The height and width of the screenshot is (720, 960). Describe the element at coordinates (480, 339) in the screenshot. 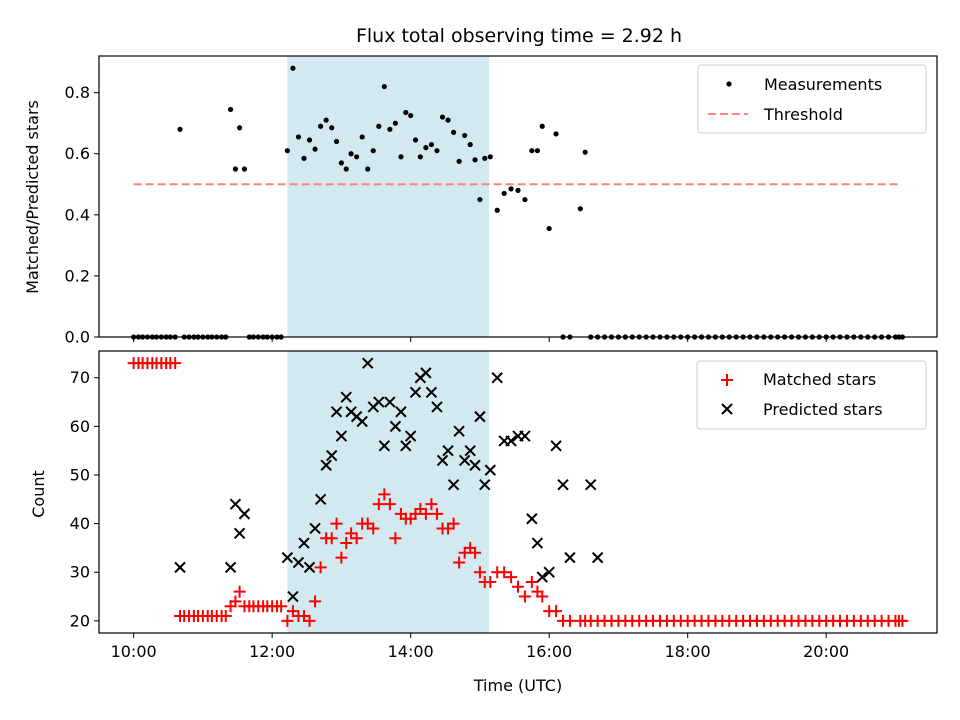

I see `top-x-ticks` at that location.